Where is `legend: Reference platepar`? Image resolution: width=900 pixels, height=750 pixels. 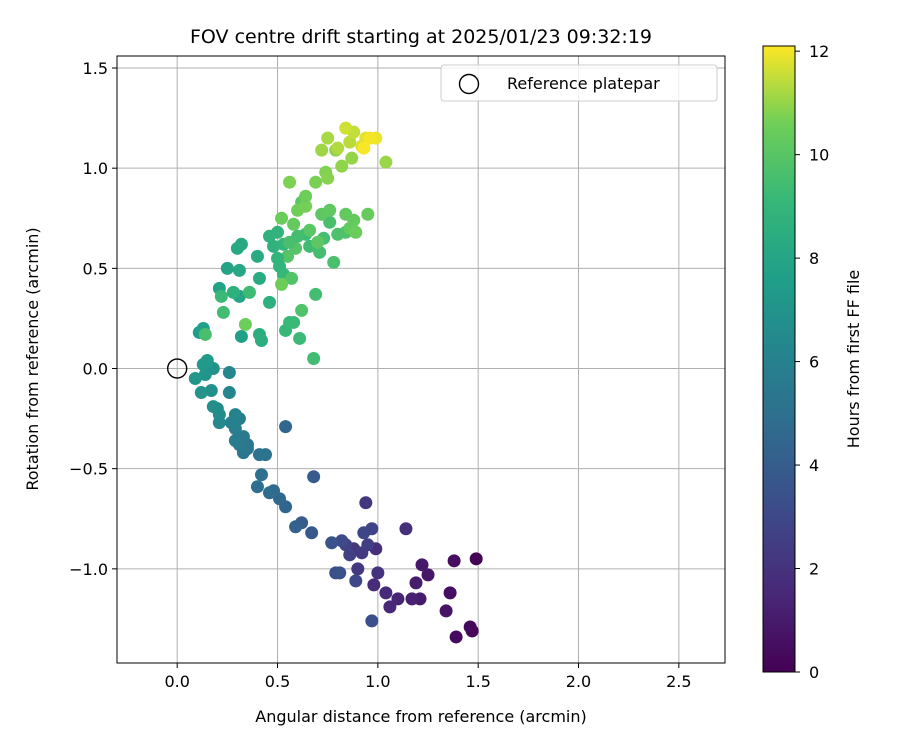
legend: Reference platepar is located at coordinates (579, 83).